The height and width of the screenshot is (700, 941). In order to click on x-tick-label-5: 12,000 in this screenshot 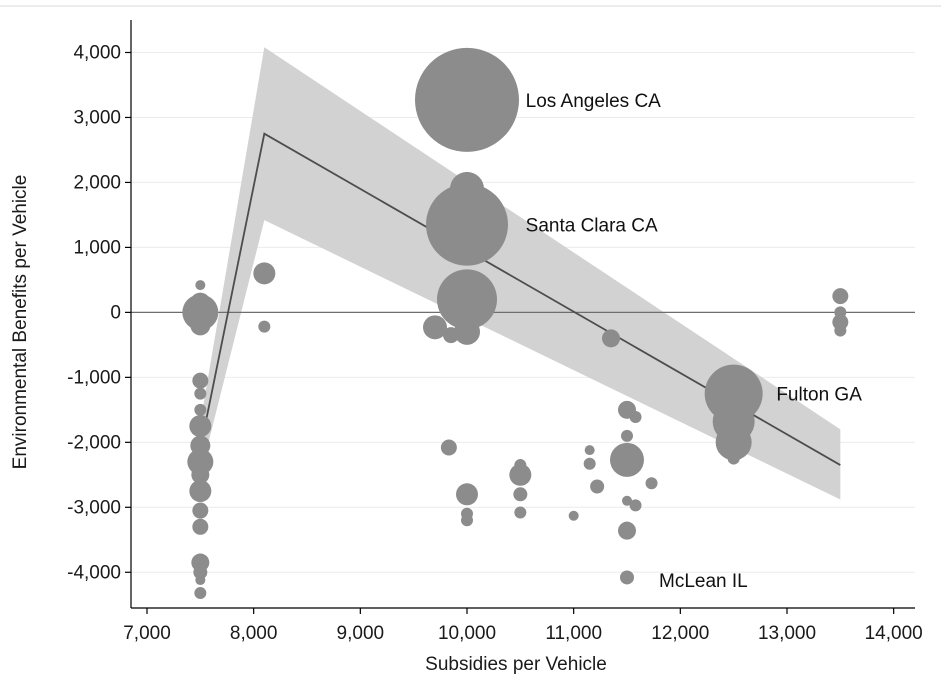, I will do `click(680, 633)`.